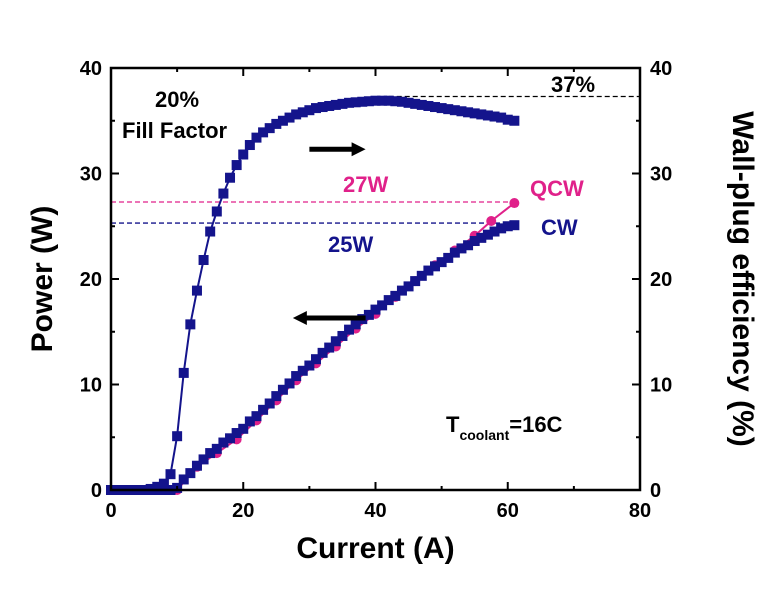  I want to click on arrow-head, so click(299, 318).